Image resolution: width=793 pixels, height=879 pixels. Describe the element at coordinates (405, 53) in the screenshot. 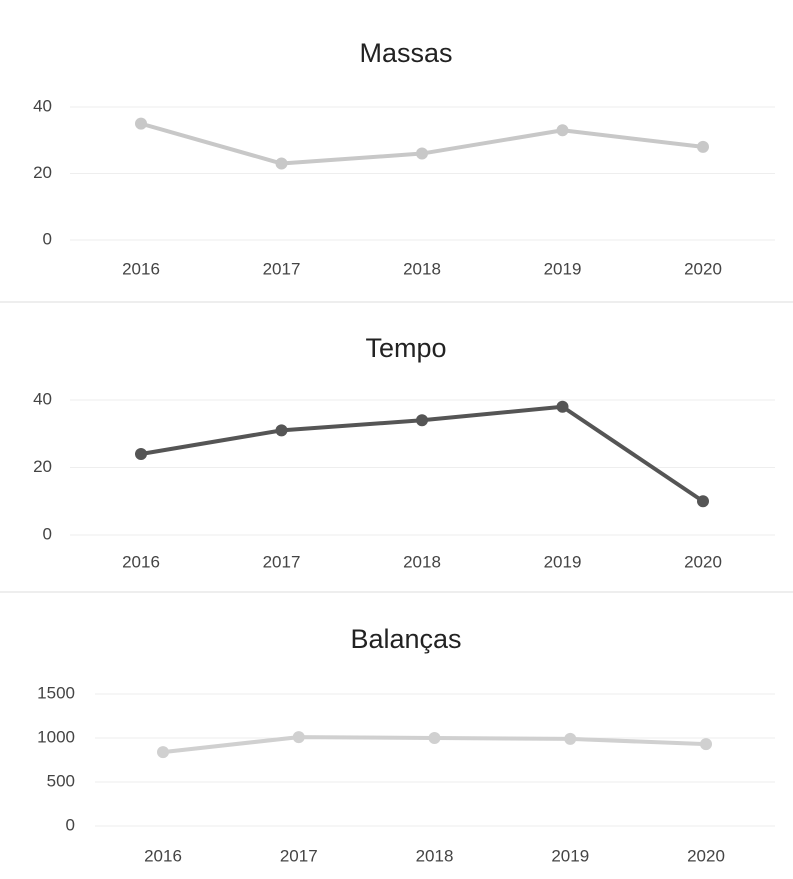

I see `chart-title: Massas` at that location.